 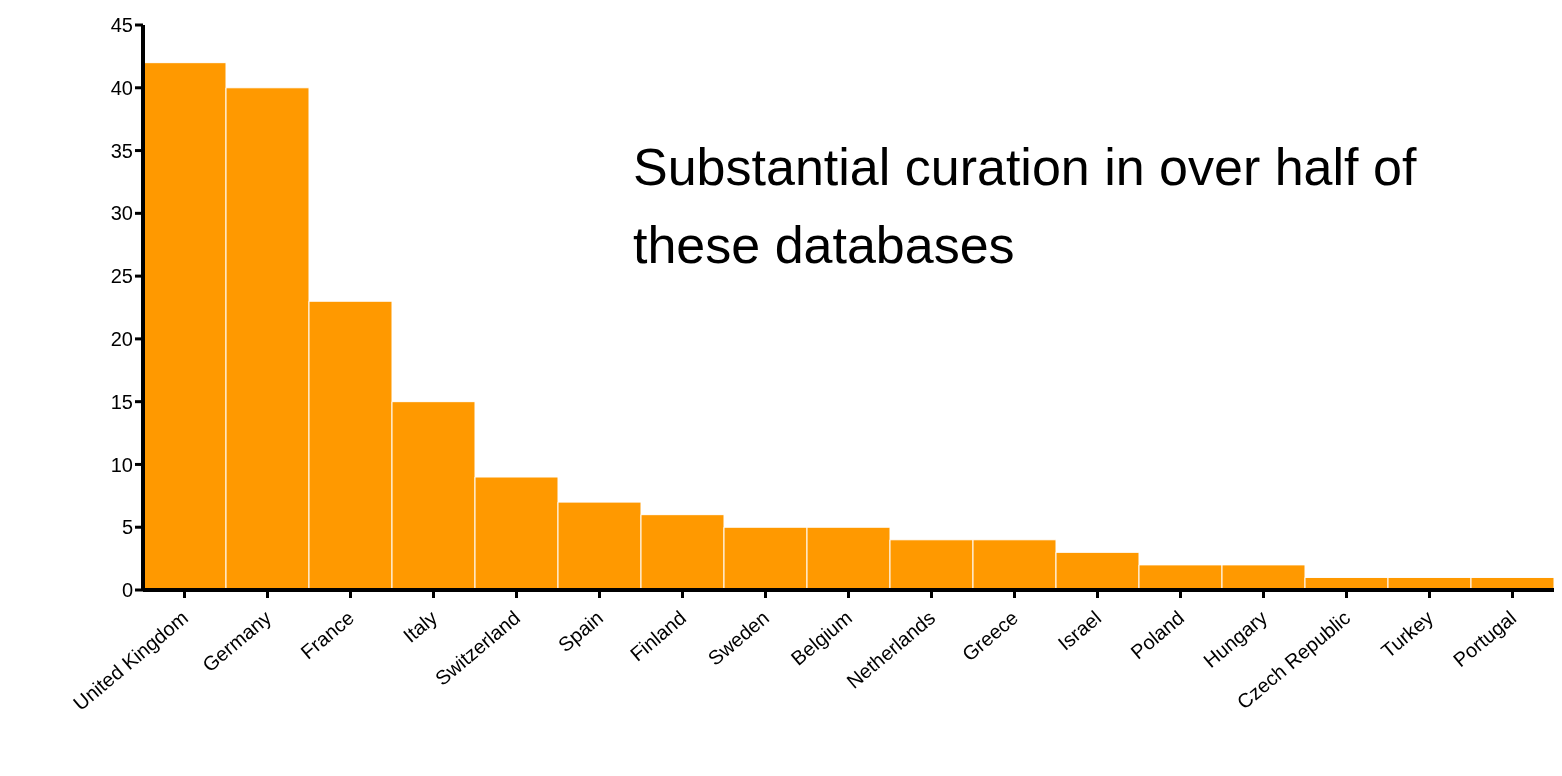 I want to click on y-tick-label: 15, so click(x=121, y=401).